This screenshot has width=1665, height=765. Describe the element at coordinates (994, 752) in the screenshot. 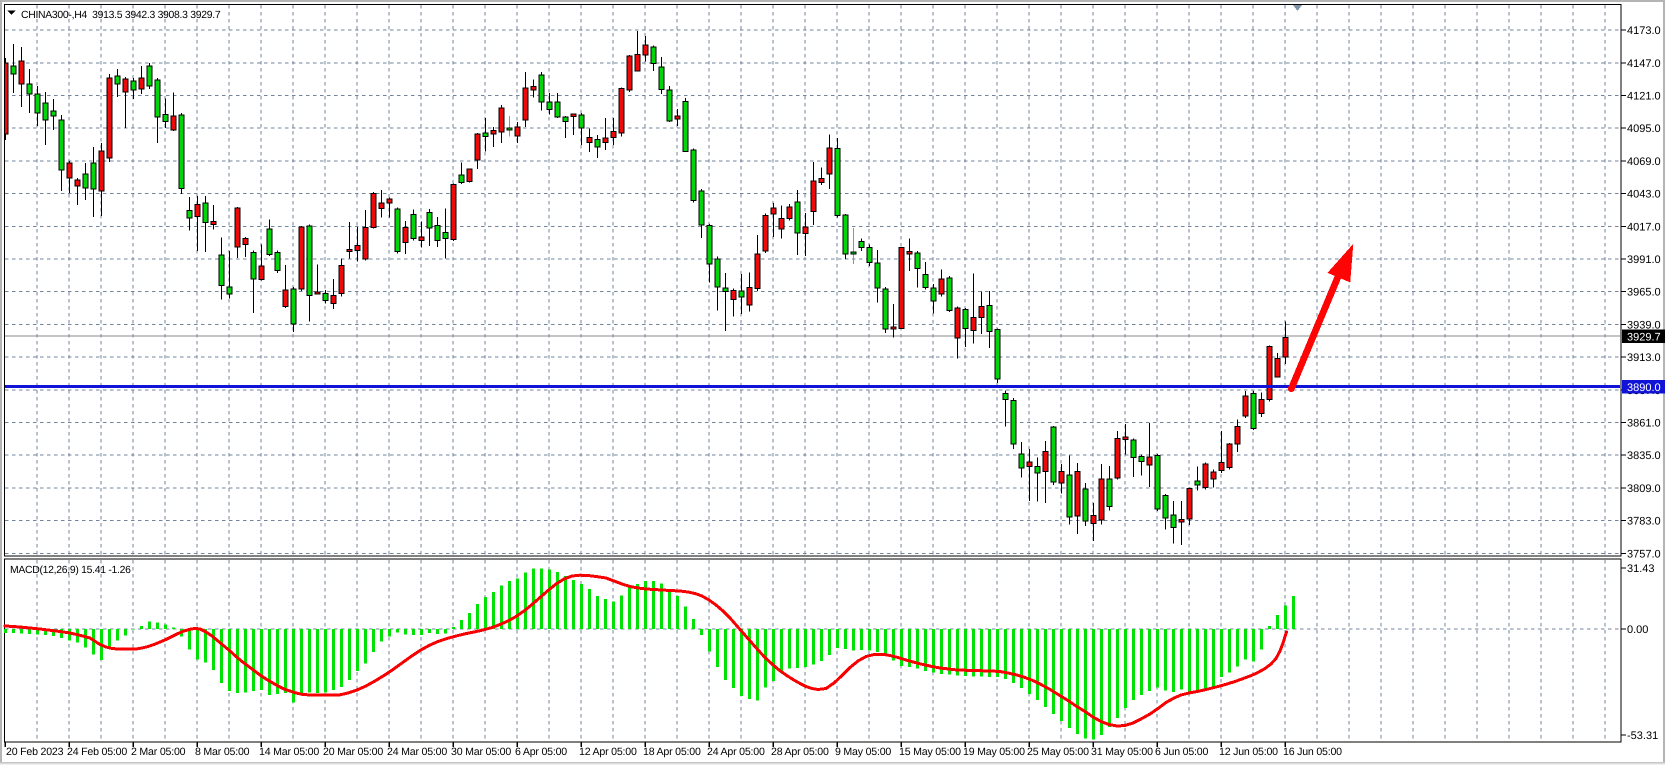

I see `svg-text: 19 May 05:00` at that location.